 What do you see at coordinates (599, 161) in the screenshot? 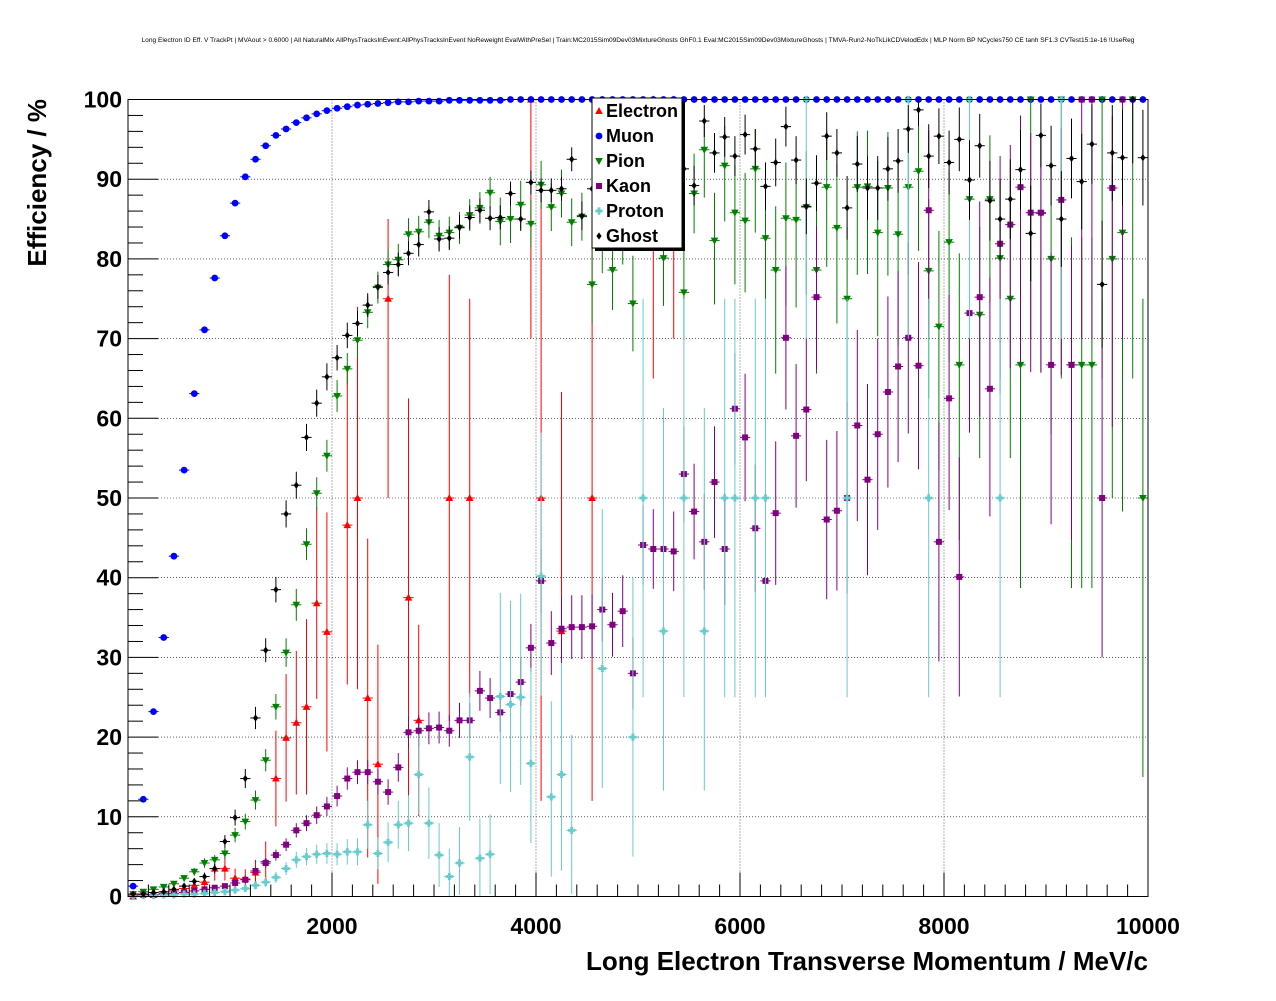
I see `legend-marker-pion` at bounding box center [599, 161].